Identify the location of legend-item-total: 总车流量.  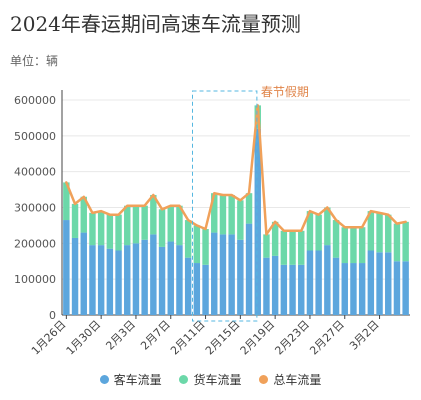
(290, 379).